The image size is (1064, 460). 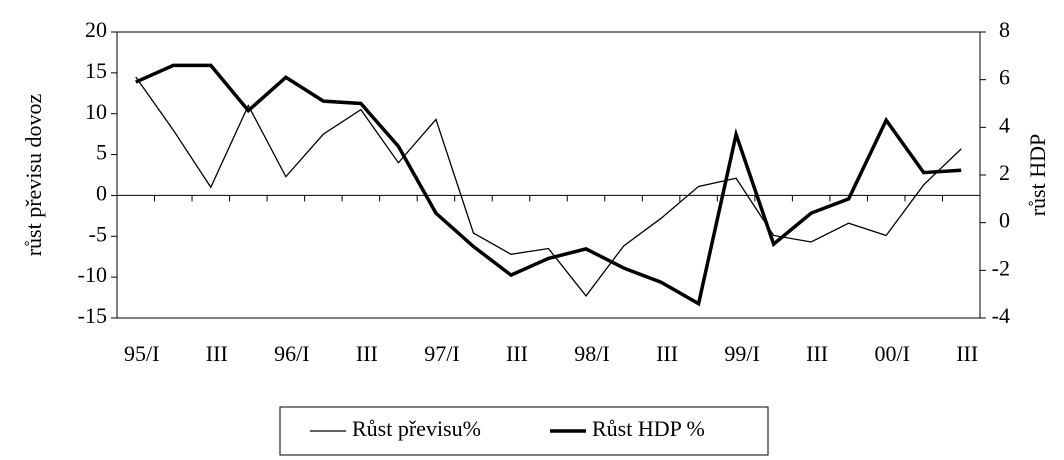 I want to click on y-tick-label: 20, so click(x=96, y=29).